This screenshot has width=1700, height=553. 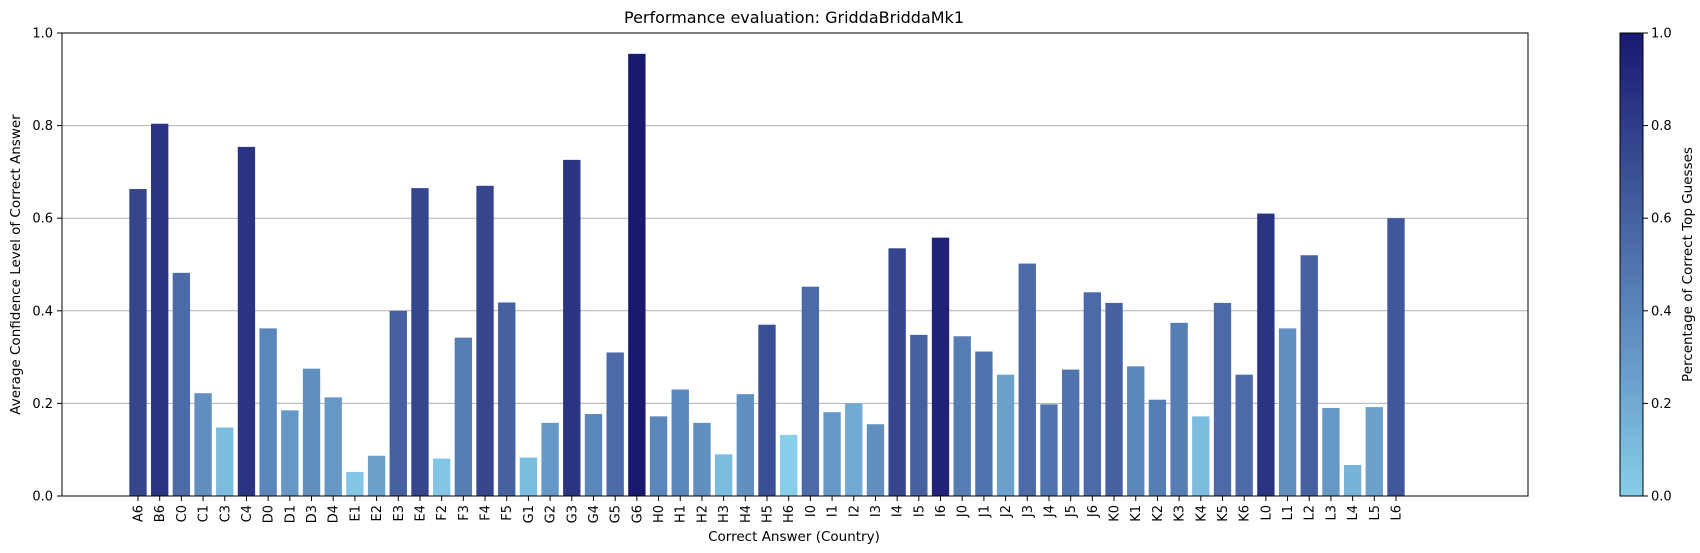 I want to click on bar-I1, so click(x=832, y=454).